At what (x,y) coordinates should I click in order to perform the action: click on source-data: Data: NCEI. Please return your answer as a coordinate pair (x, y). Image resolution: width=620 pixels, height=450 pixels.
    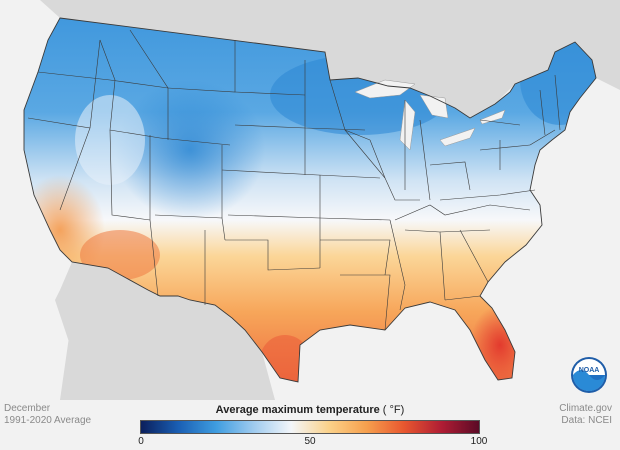
    Looking at the image, I should click on (586, 420).